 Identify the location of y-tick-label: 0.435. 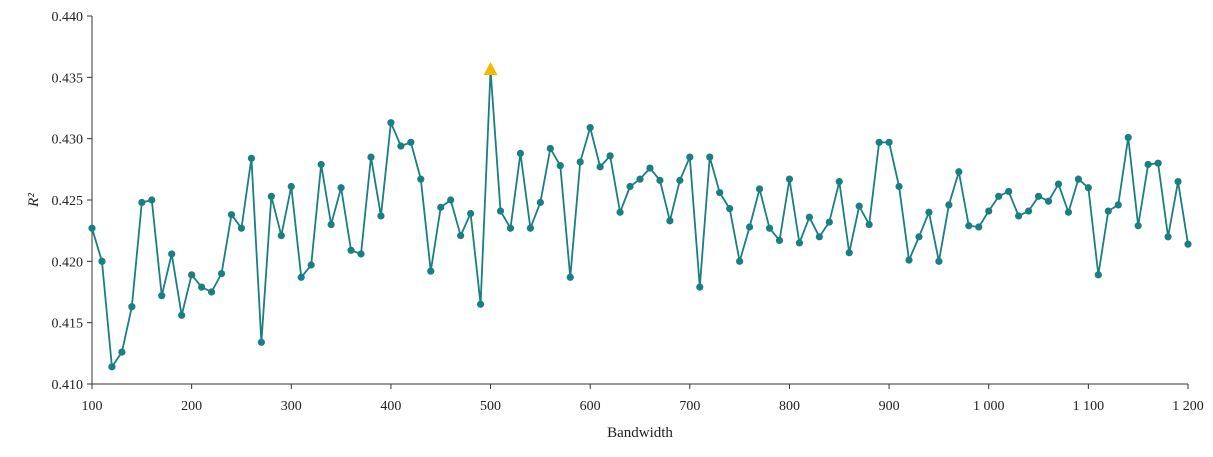
(68, 78).